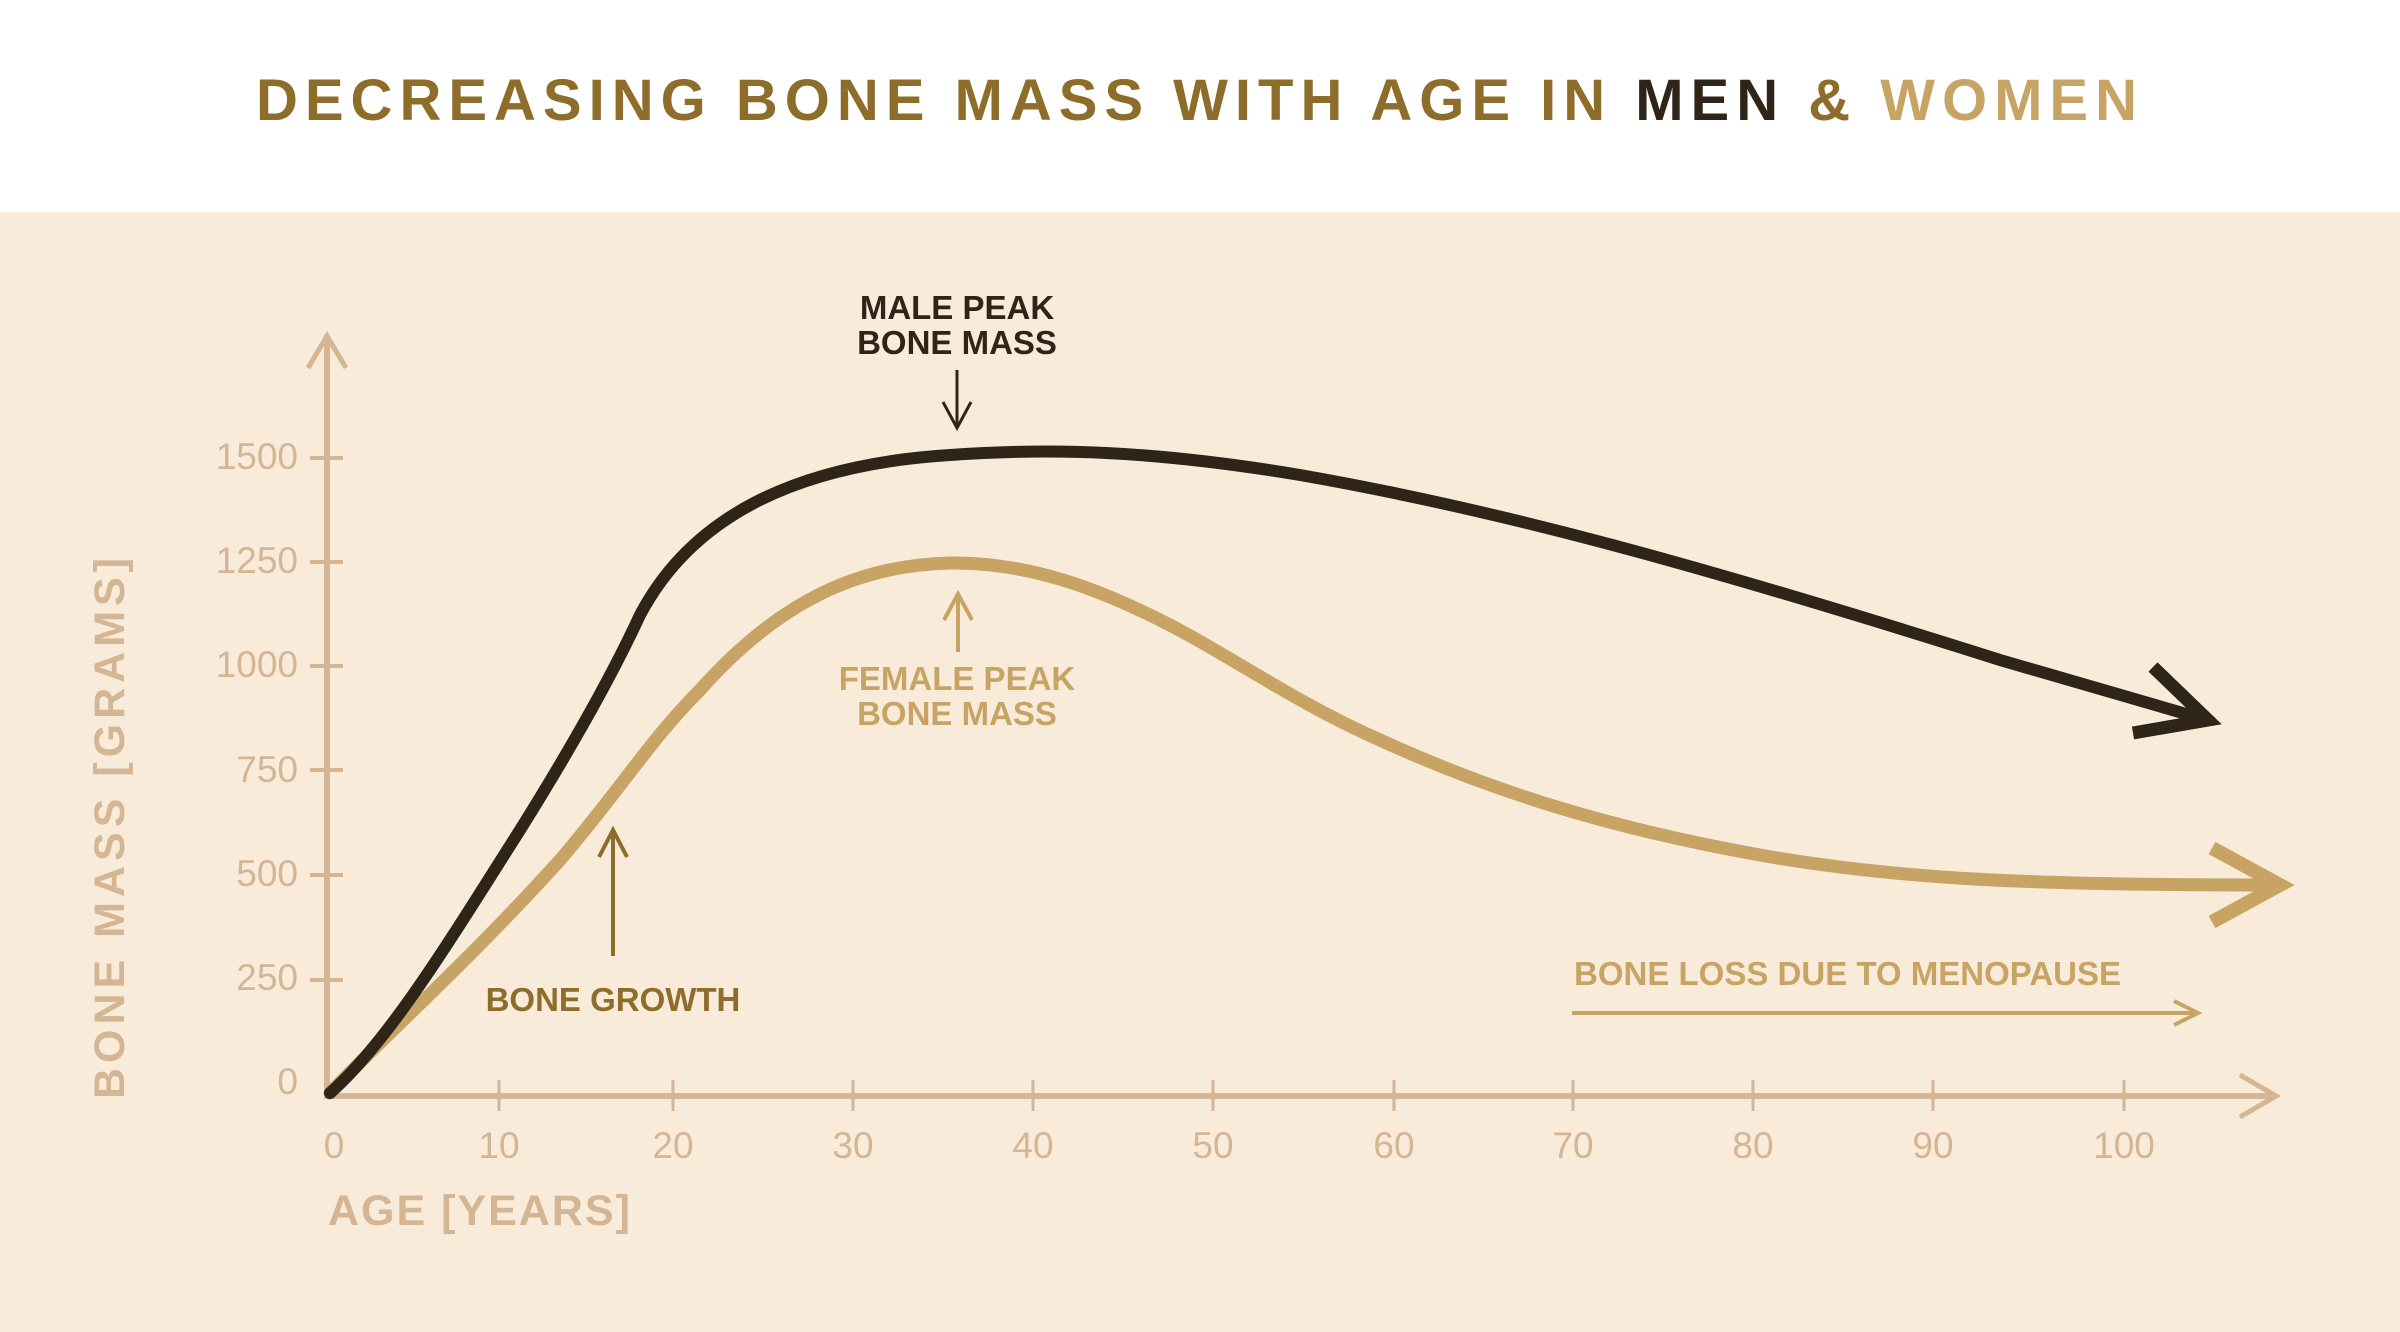 The height and width of the screenshot is (1332, 2400). Describe the element at coordinates (2259, 1096) in the screenshot. I see `x-axis-arrow-icon` at that location.